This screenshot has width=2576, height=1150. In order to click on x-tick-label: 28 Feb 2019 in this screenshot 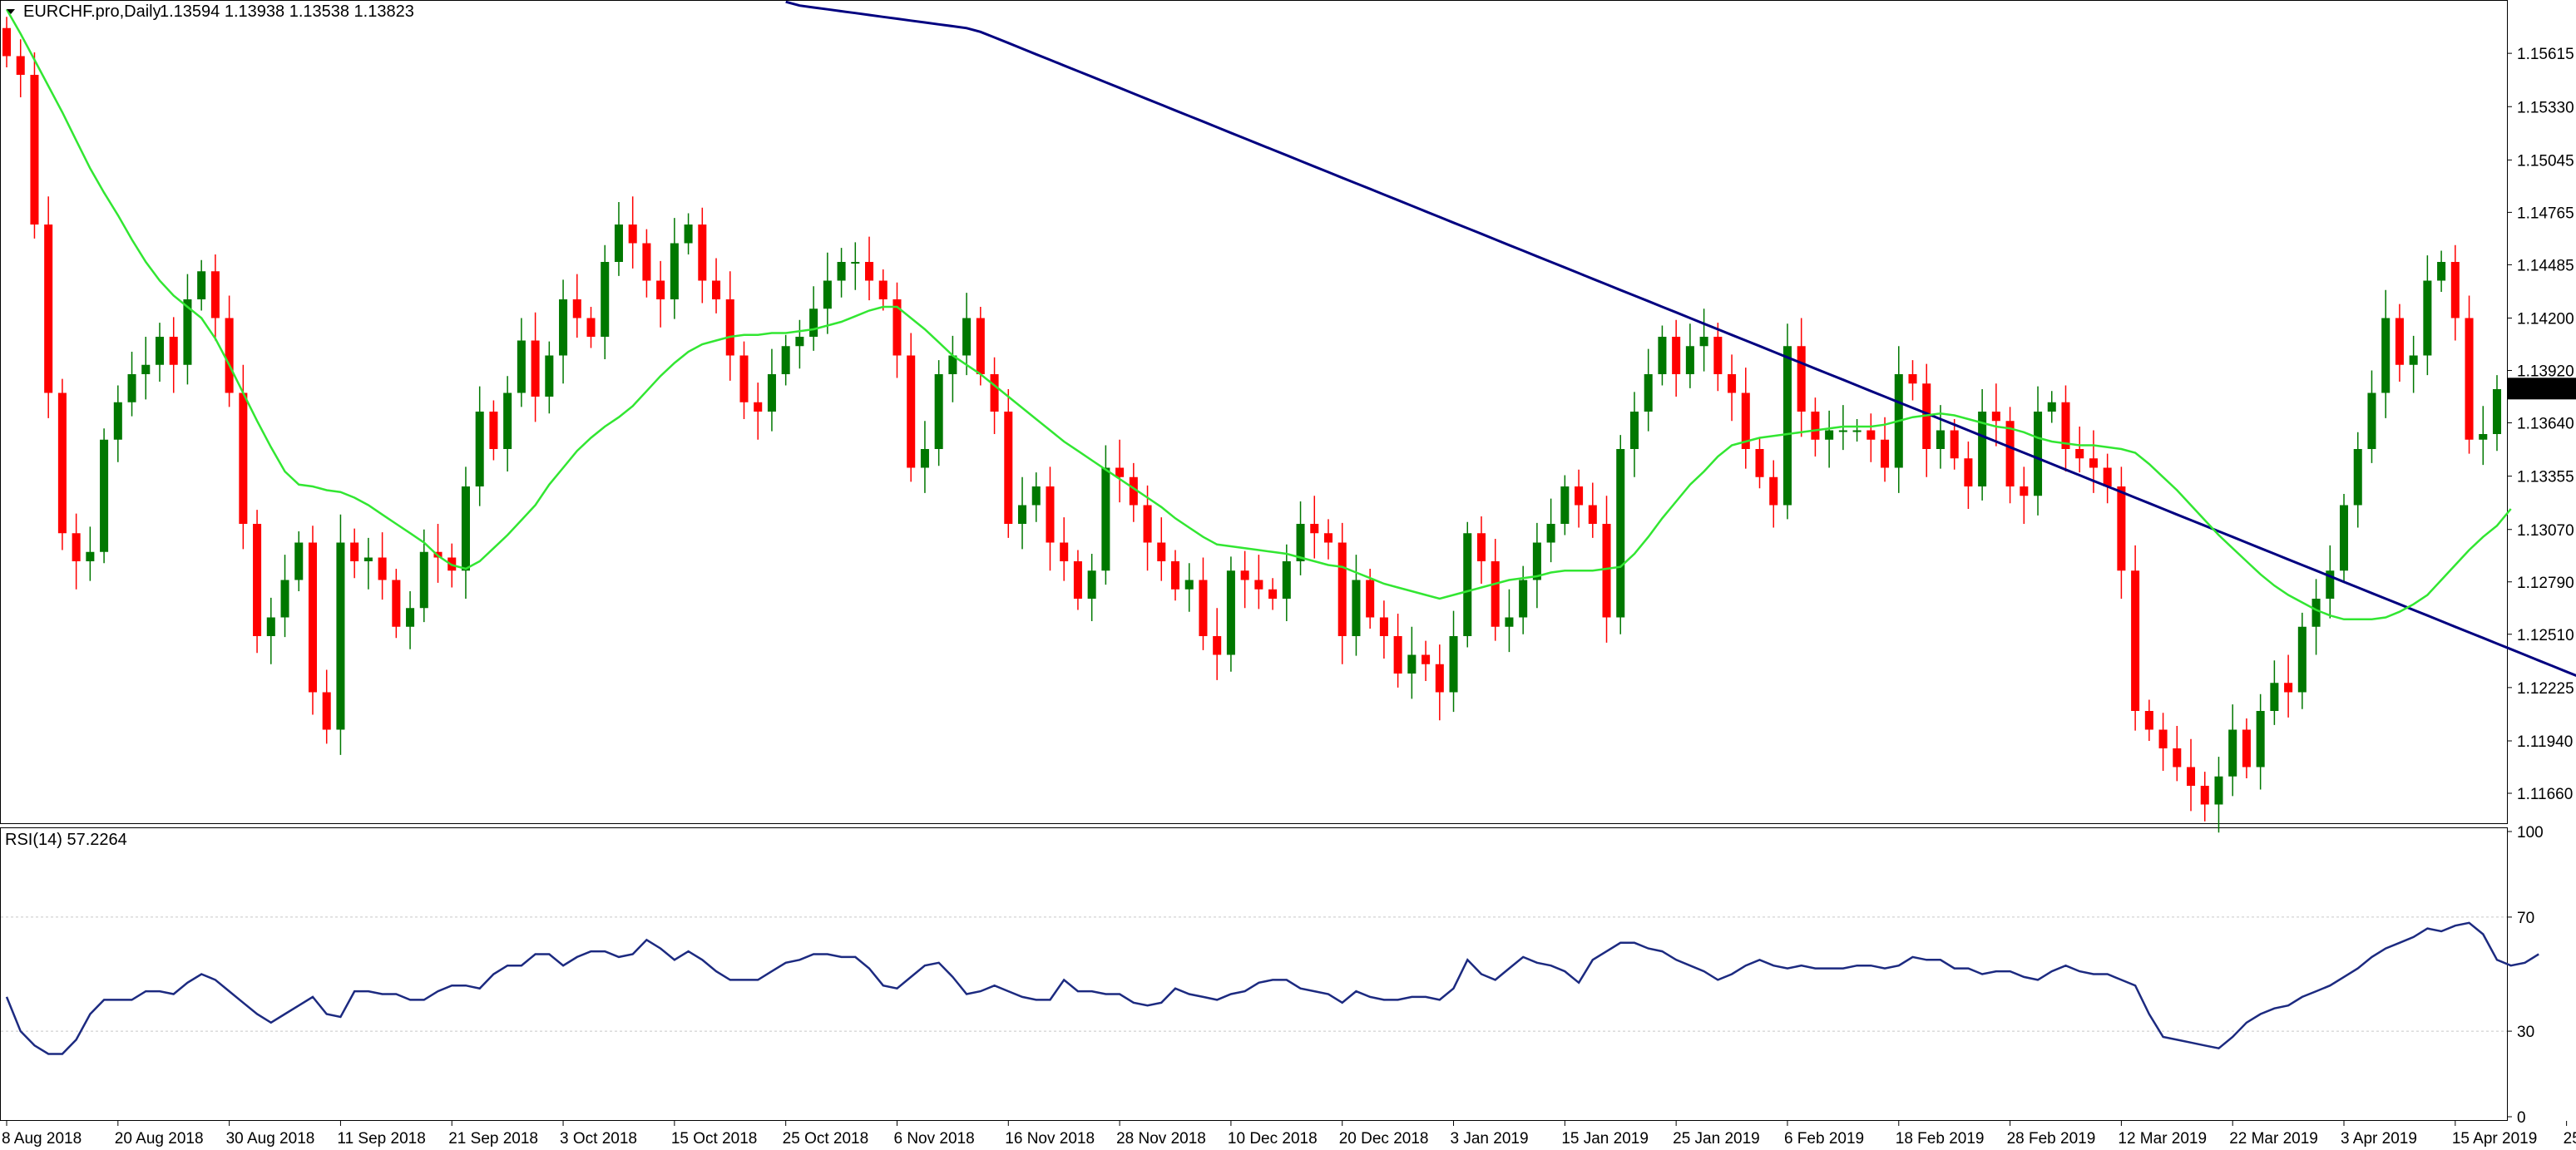, I will do `click(2051, 1139)`.